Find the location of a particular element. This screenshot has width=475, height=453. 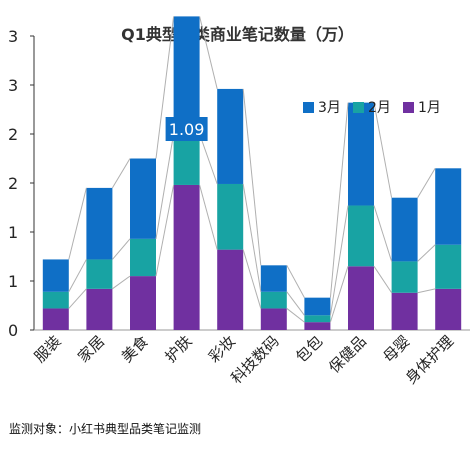

data-label-box is located at coordinates (186, 129).